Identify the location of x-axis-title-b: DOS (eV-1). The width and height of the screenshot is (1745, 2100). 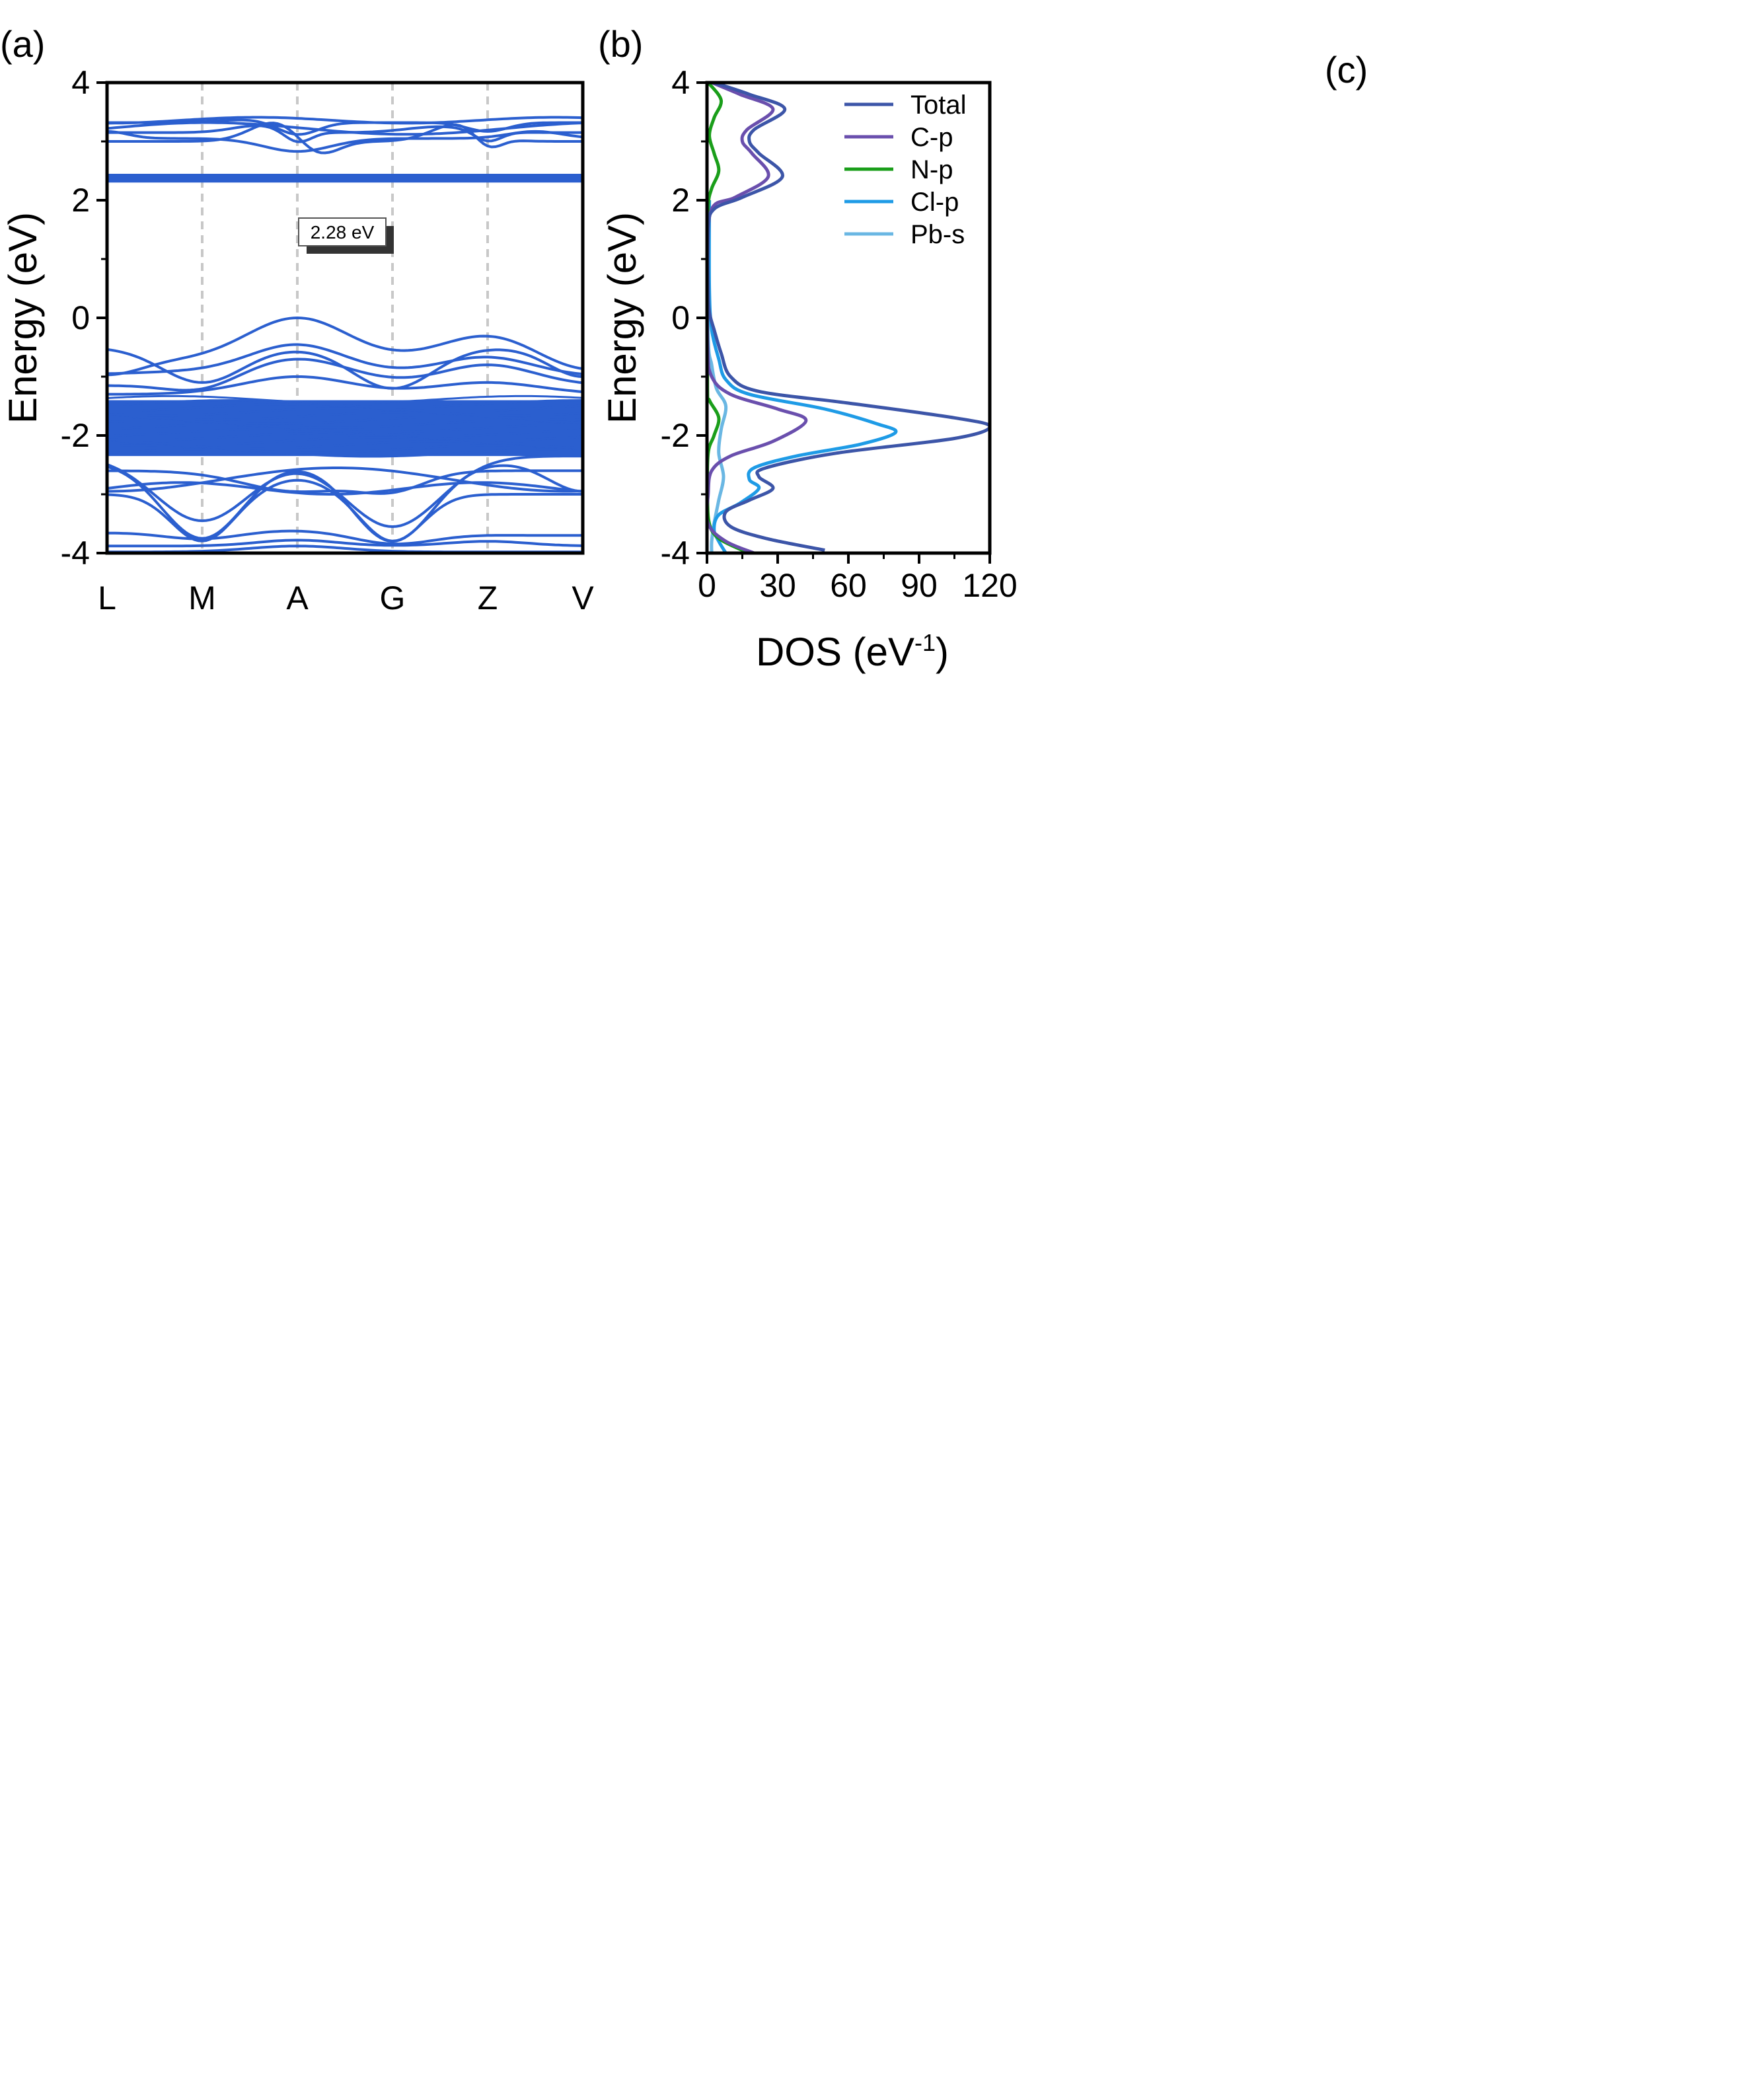
(852, 652).